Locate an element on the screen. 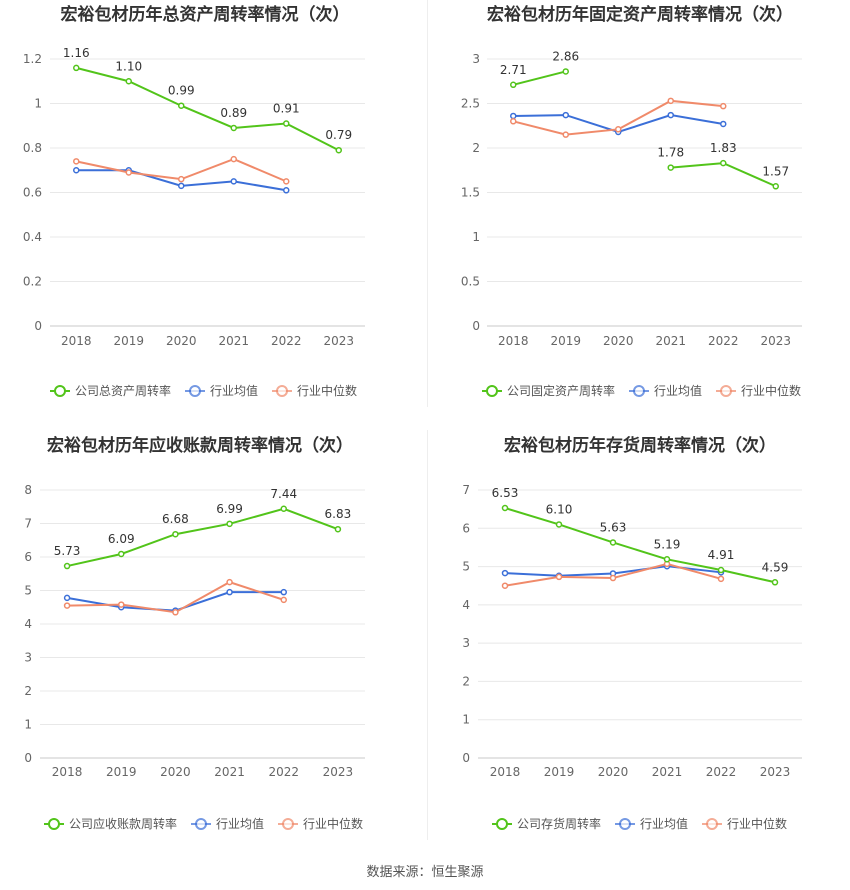  data-label: 0.91 is located at coordinates (286, 109).